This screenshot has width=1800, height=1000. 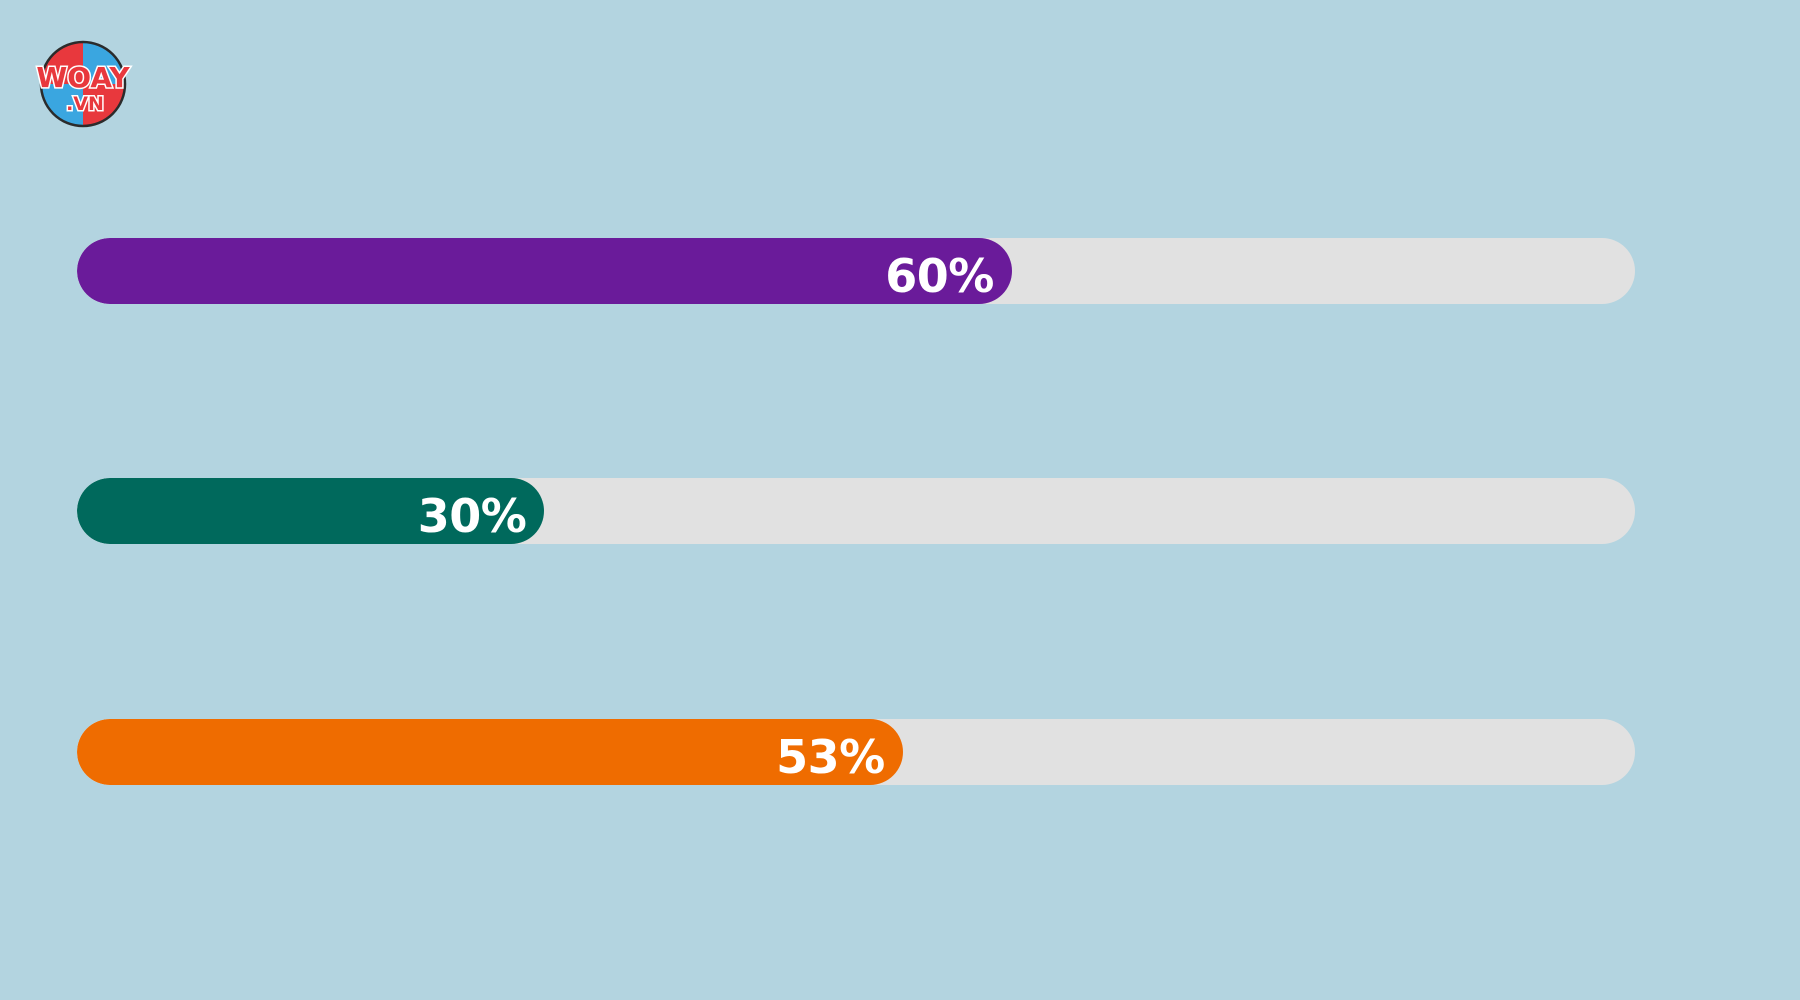 I want to click on progress-percent-label: 60%, so click(x=939, y=276).